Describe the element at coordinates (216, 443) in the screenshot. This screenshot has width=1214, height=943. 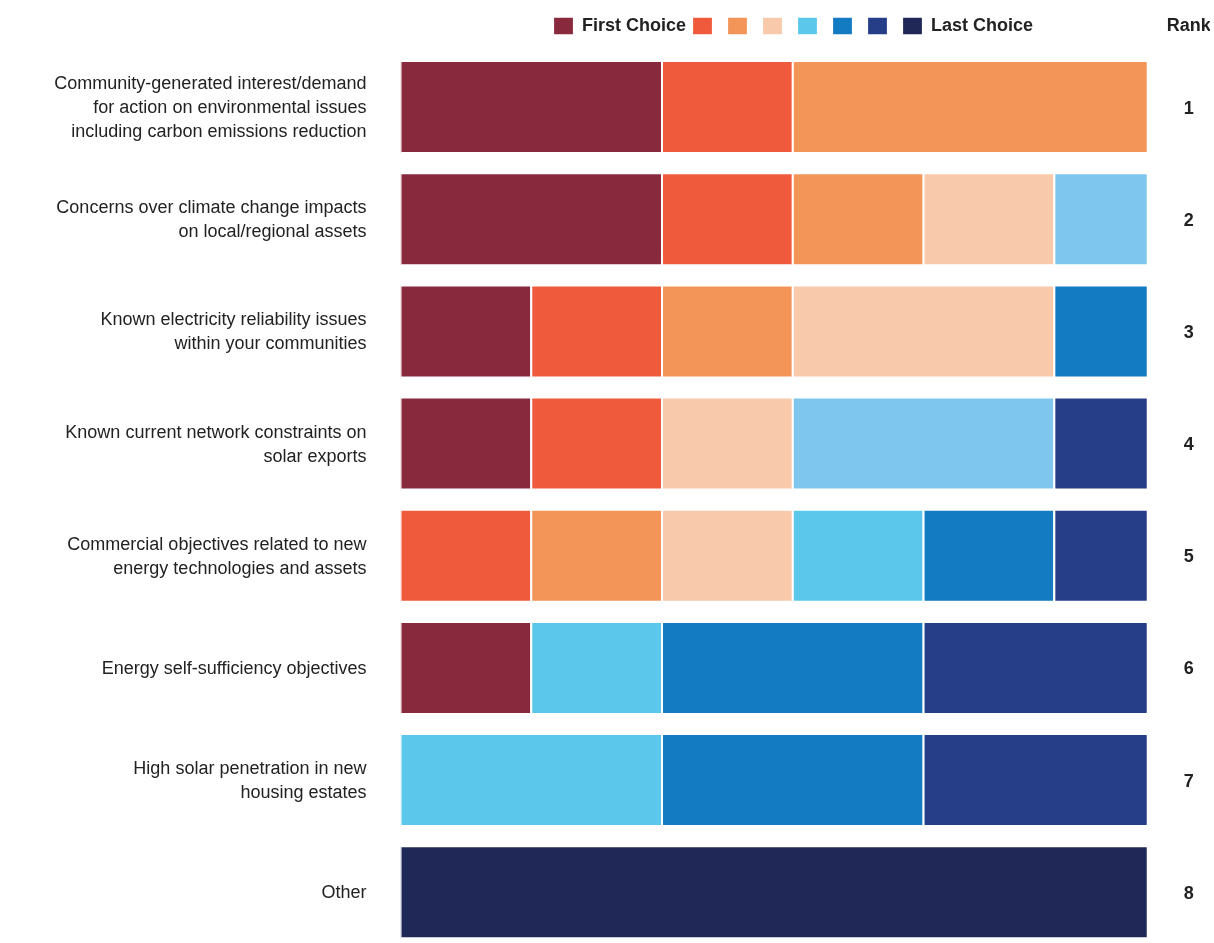
I see `y-tick-label: Known current network constraints on solar exports` at that location.